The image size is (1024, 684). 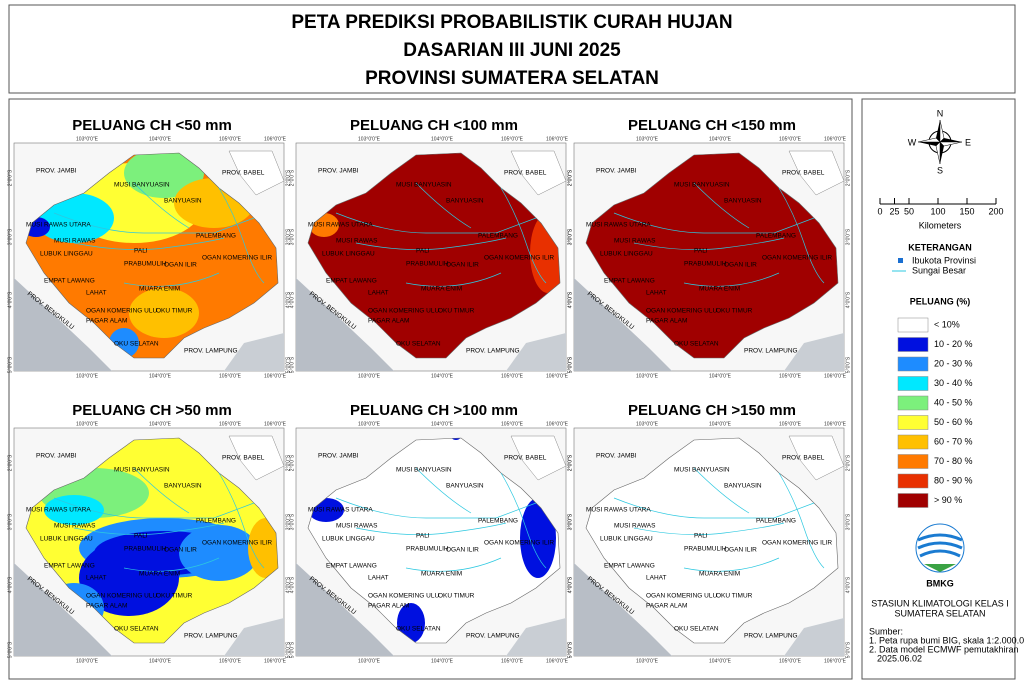 I want to click on place-label: OKU TIMUR, so click(x=456, y=596).